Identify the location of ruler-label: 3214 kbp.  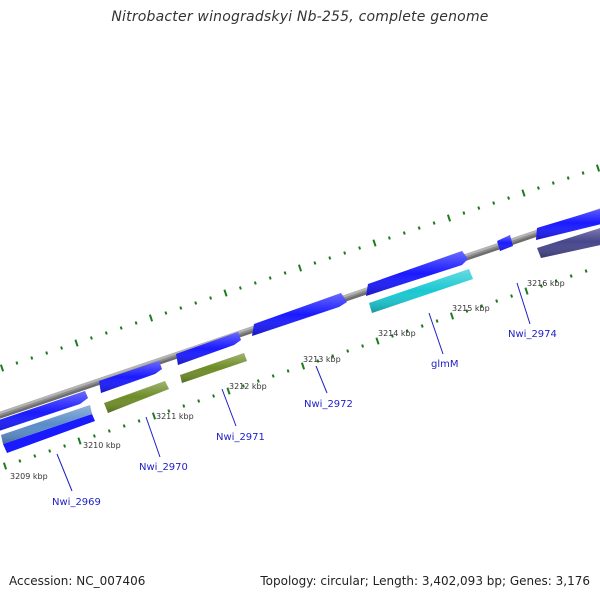
(397, 333).